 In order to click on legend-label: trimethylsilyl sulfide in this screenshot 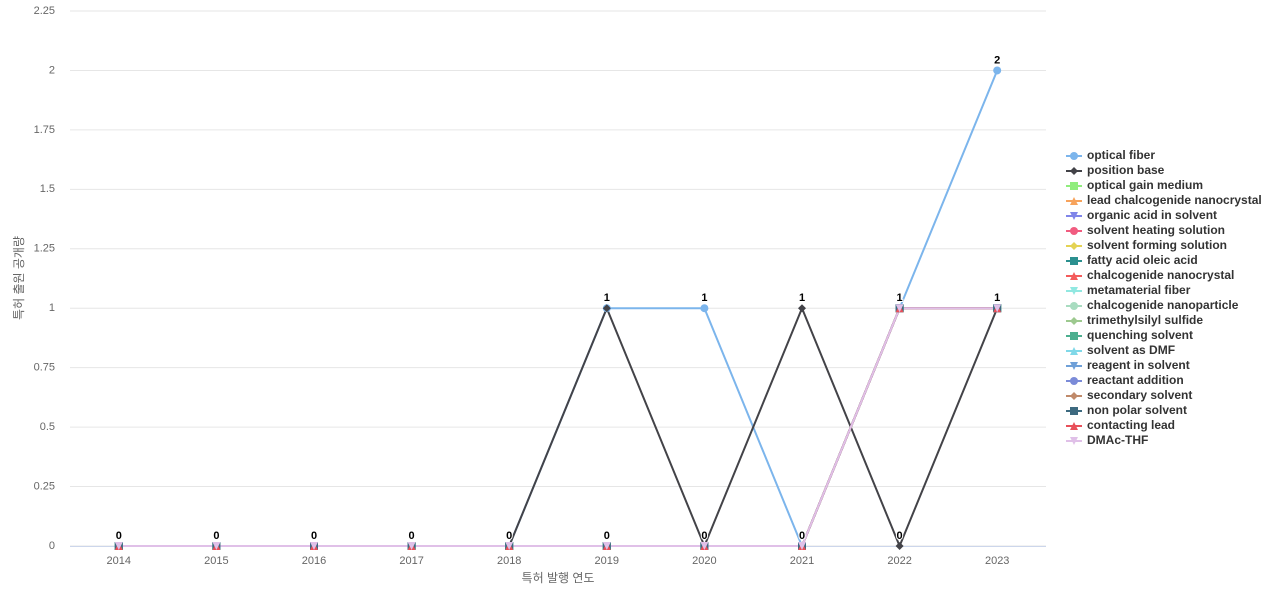, I will do `click(1145, 320)`.